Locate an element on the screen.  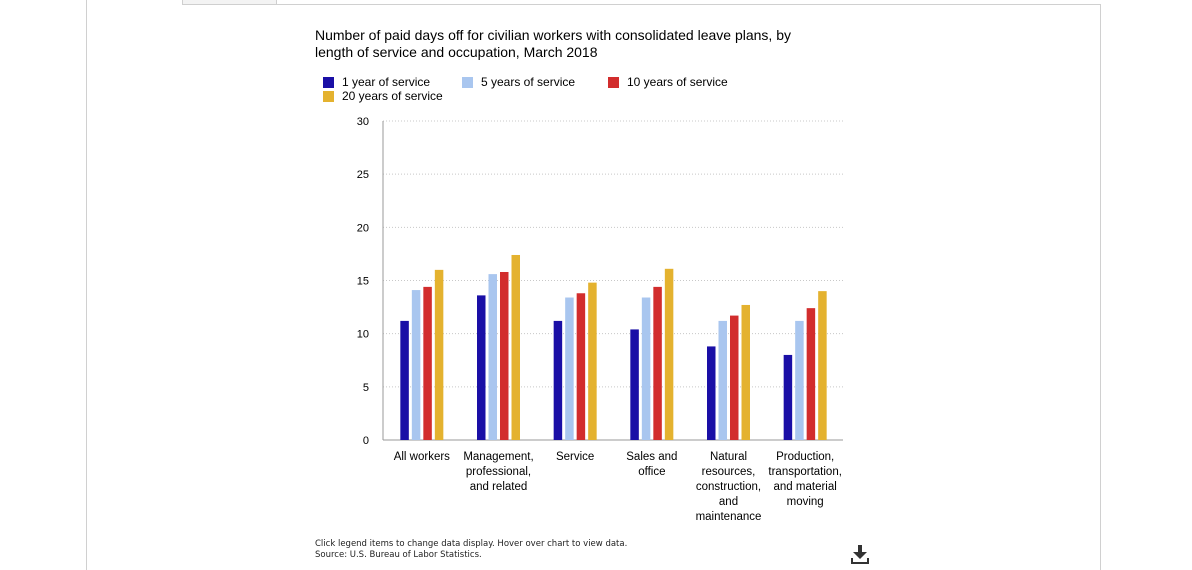
download-icon is located at coordinates (860, 554).